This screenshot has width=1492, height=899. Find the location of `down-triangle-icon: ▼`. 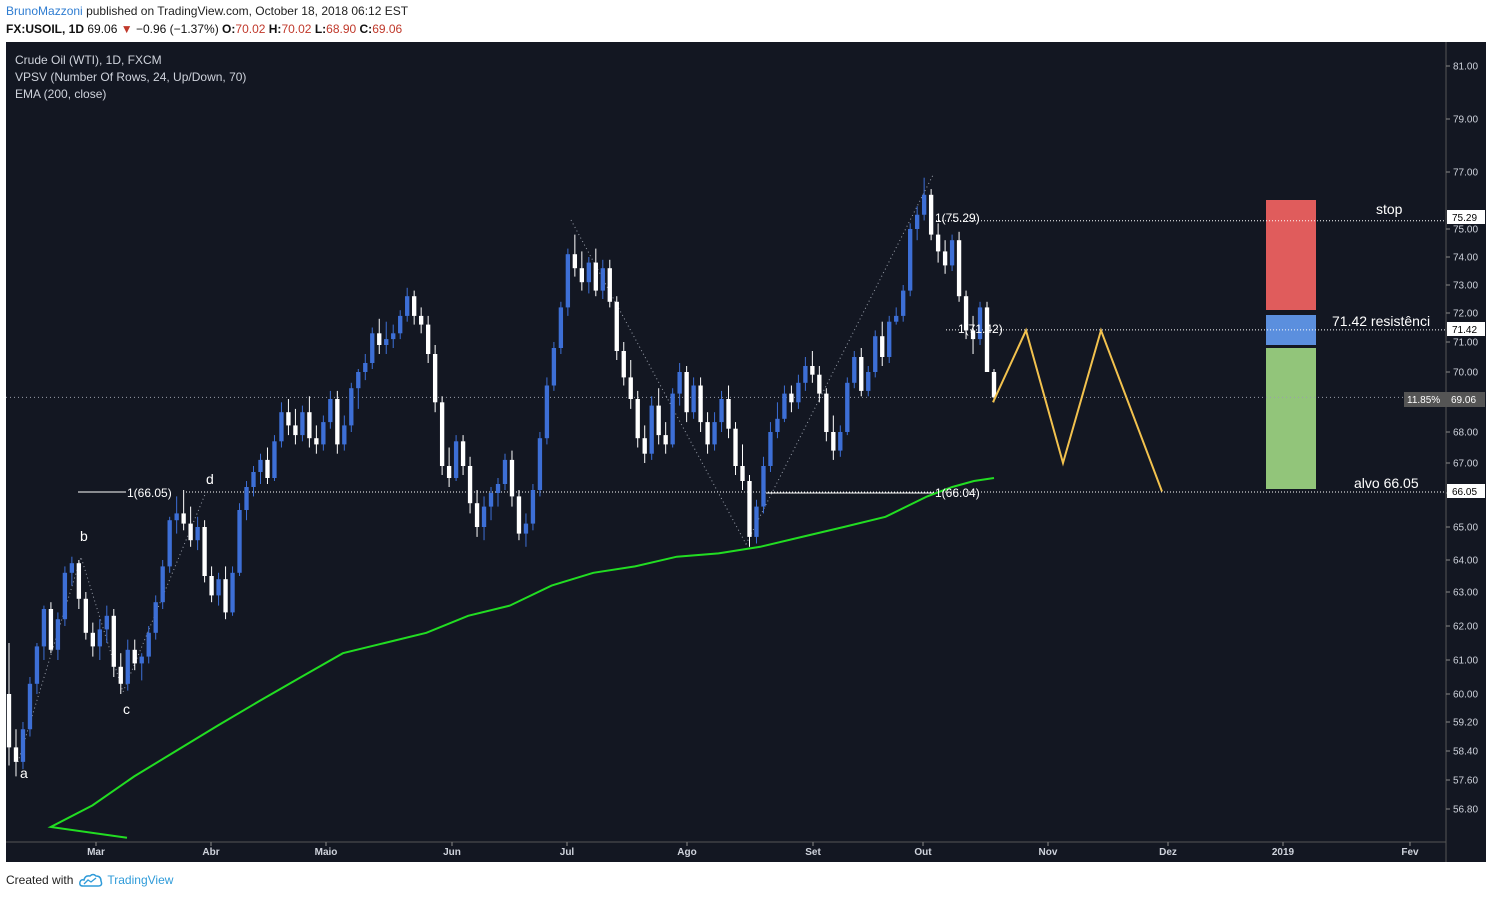

down-triangle-icon: ▼ is located at coordinates (126, 29).